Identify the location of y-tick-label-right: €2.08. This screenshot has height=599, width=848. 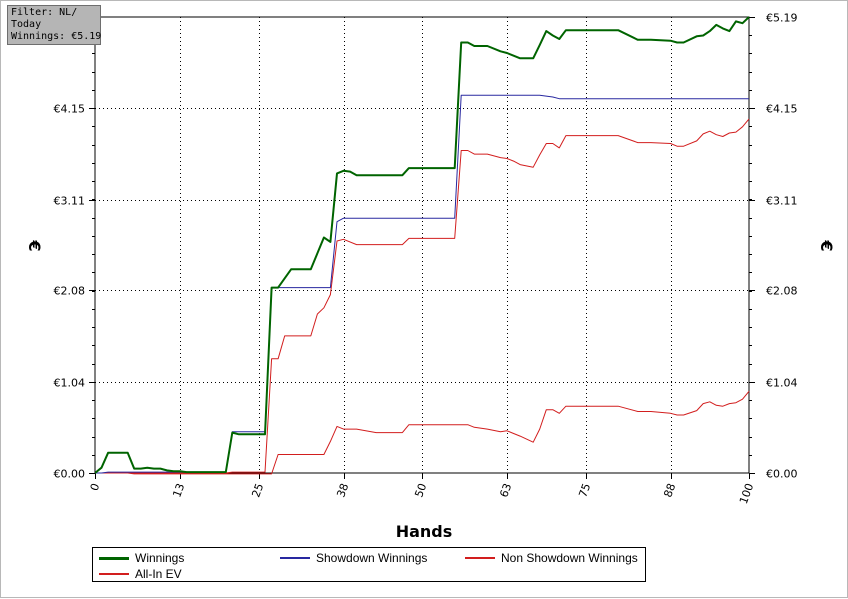
(782, 291).